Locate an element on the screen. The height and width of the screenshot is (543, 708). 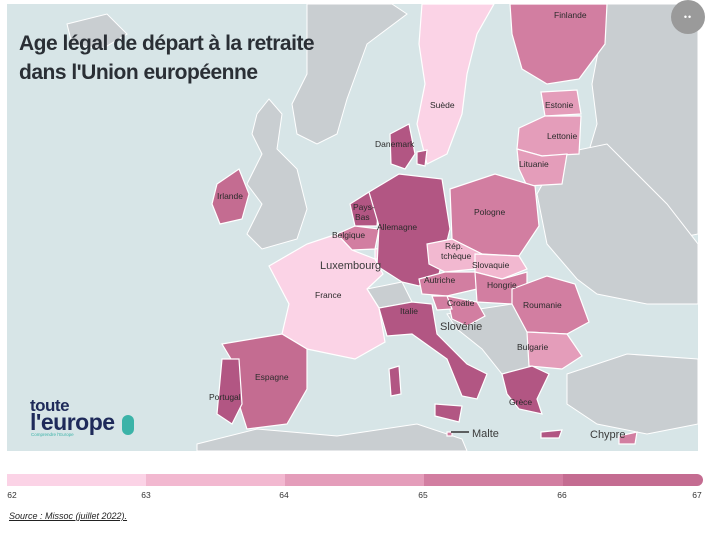
country-croatie is located at coordinates (466, 311).